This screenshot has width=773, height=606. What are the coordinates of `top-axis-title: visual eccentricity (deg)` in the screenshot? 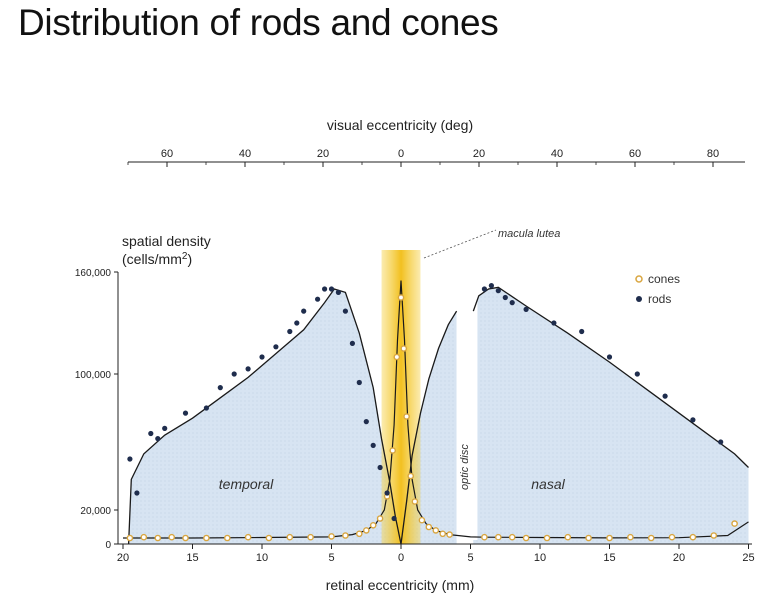 It's located at (400, 125).